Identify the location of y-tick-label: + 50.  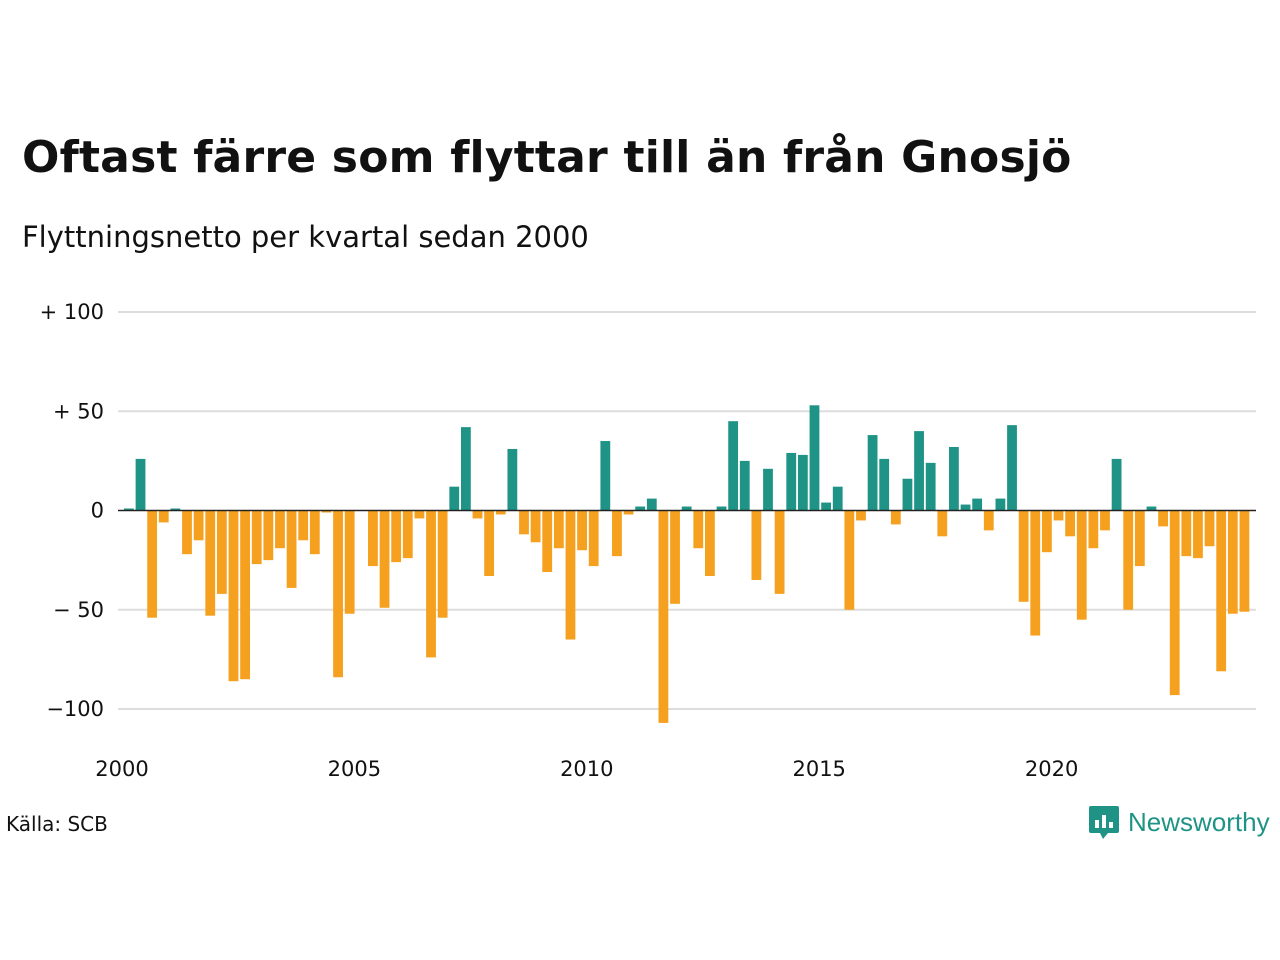
(78, 411).